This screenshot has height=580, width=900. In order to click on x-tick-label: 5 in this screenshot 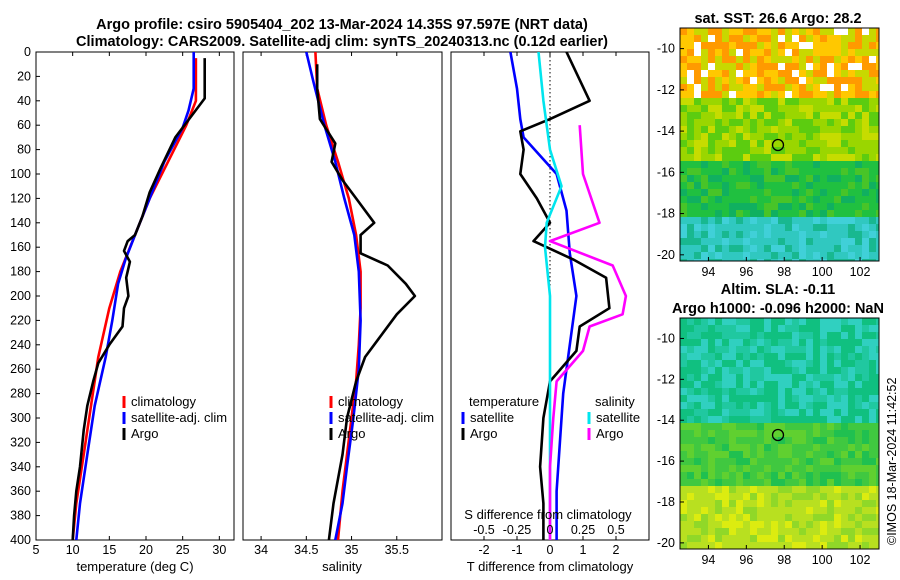, I will do `click(36, 550)`.